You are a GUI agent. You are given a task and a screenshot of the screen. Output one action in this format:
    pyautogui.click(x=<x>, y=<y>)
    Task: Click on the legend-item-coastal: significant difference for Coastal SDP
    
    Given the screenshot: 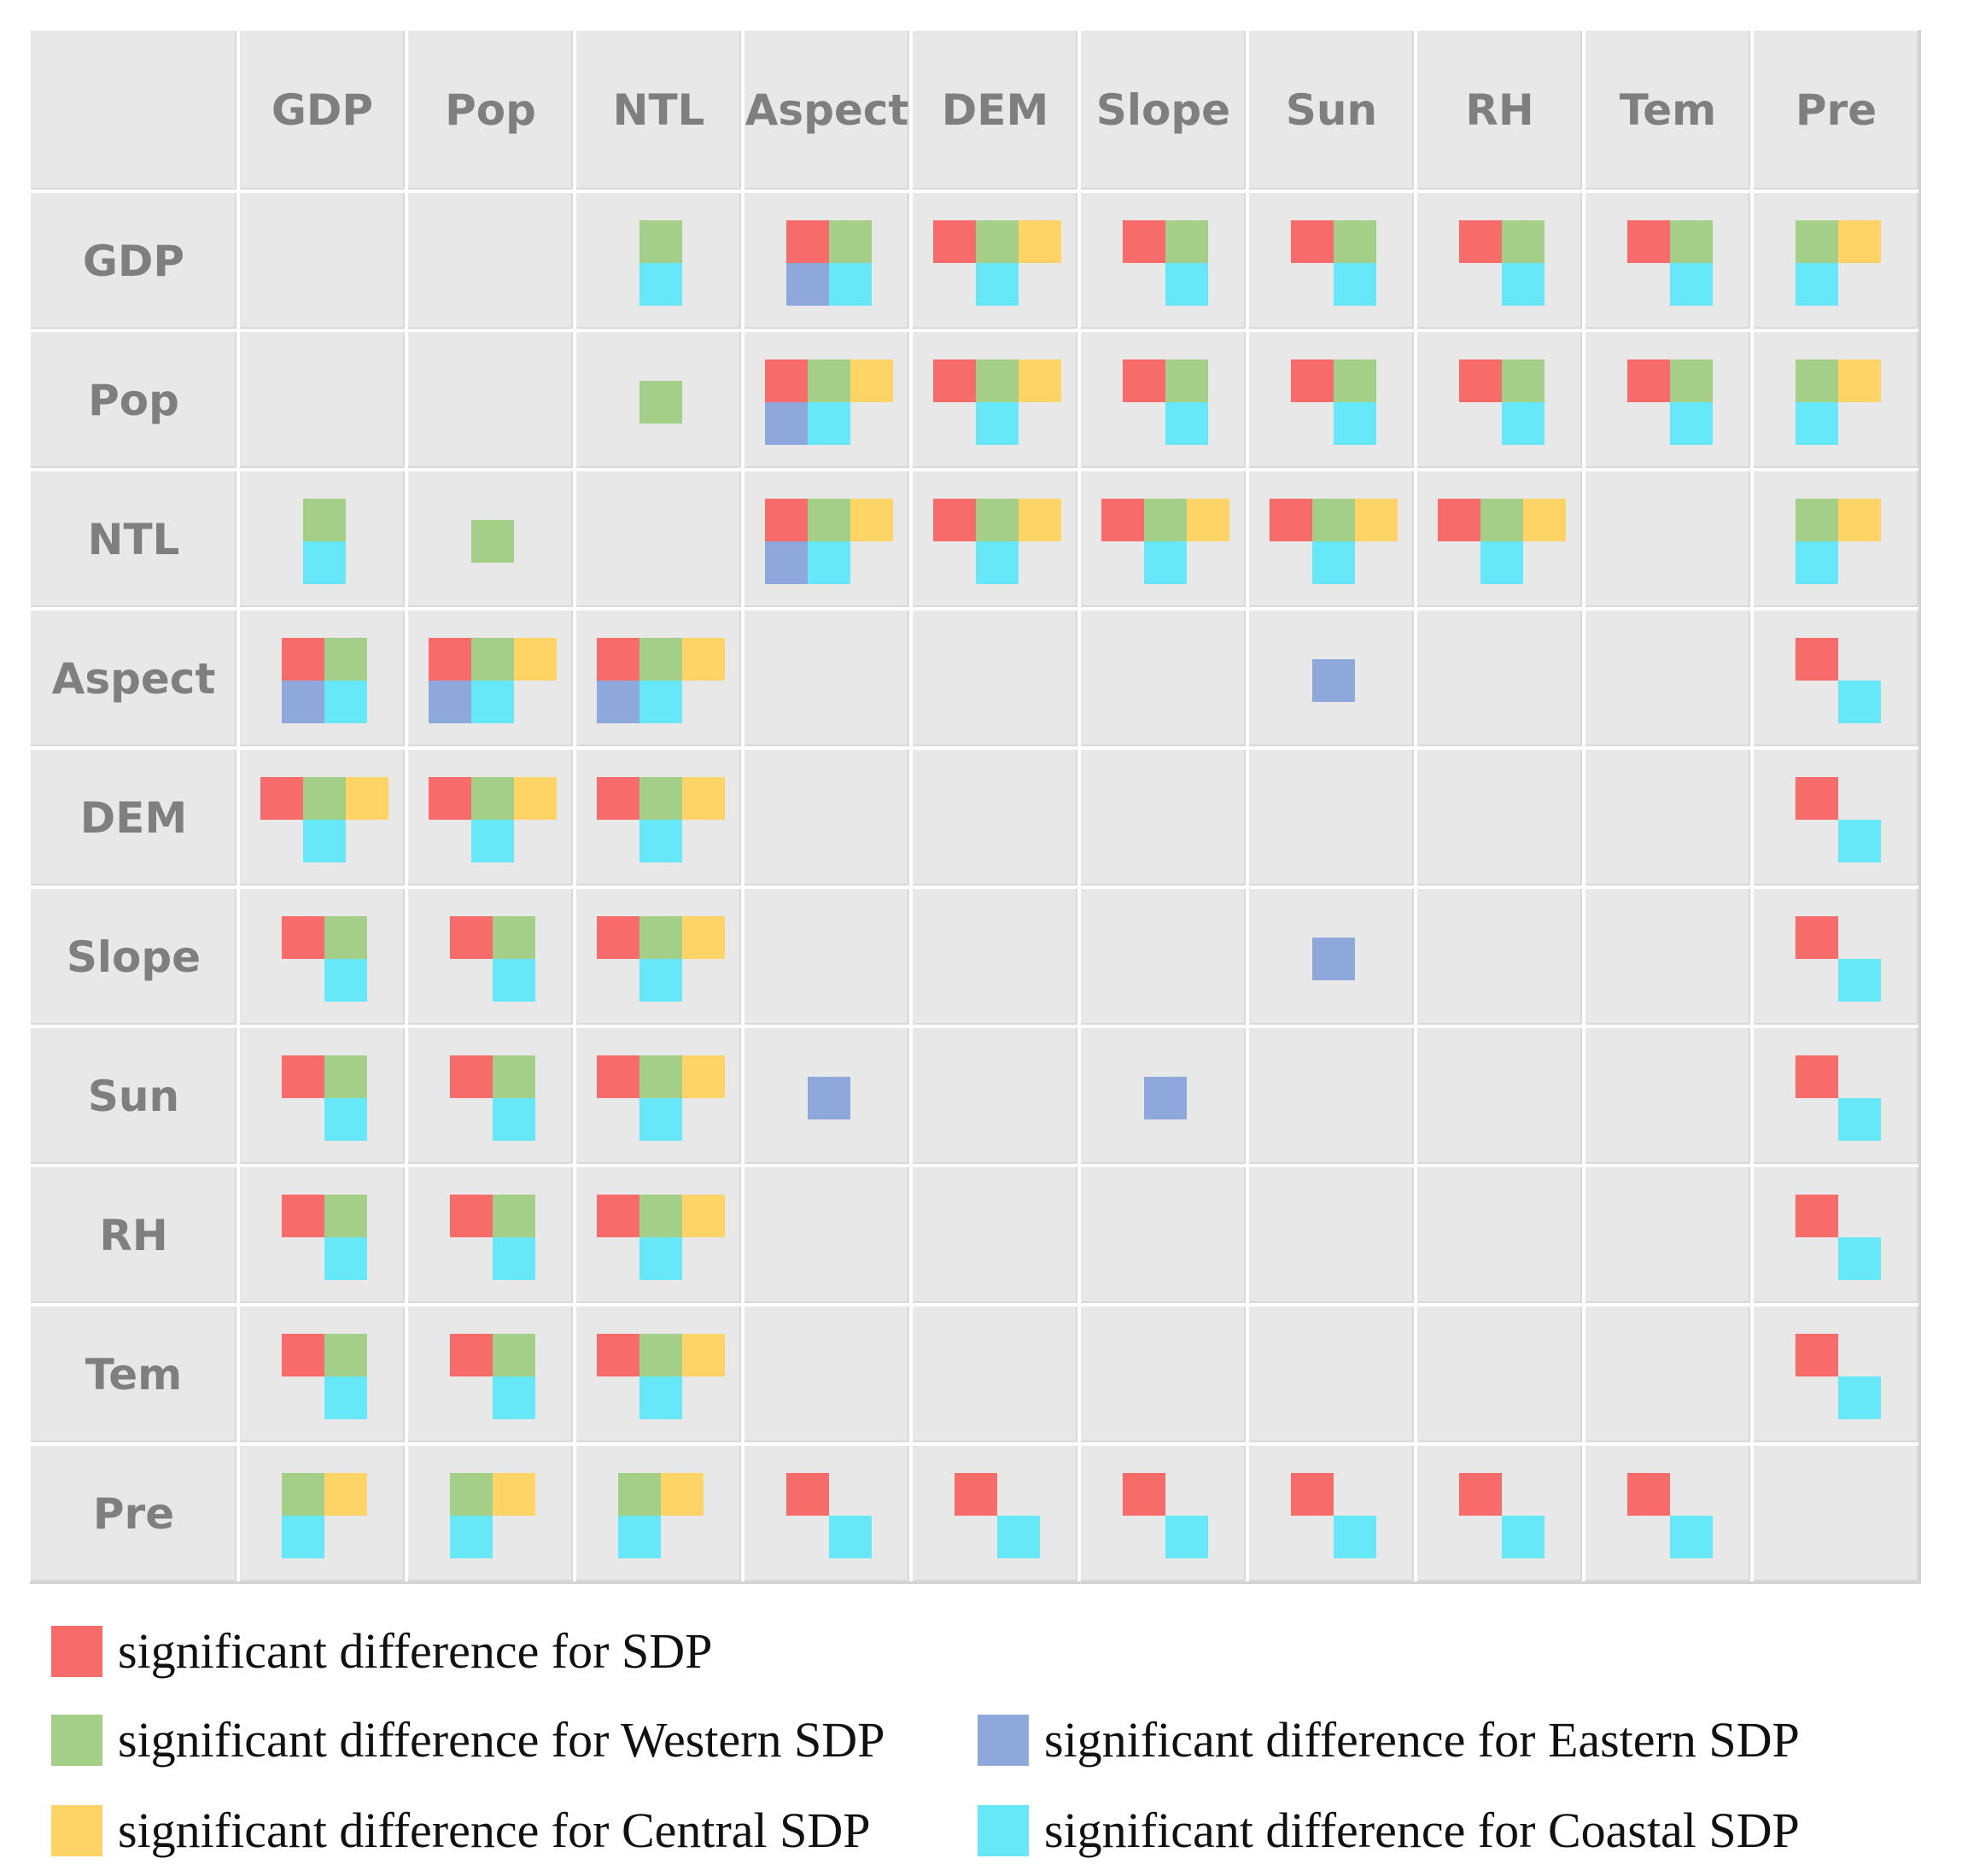 What is the action you would take?
    pyautogui.click(x=1389, y=1830)
    